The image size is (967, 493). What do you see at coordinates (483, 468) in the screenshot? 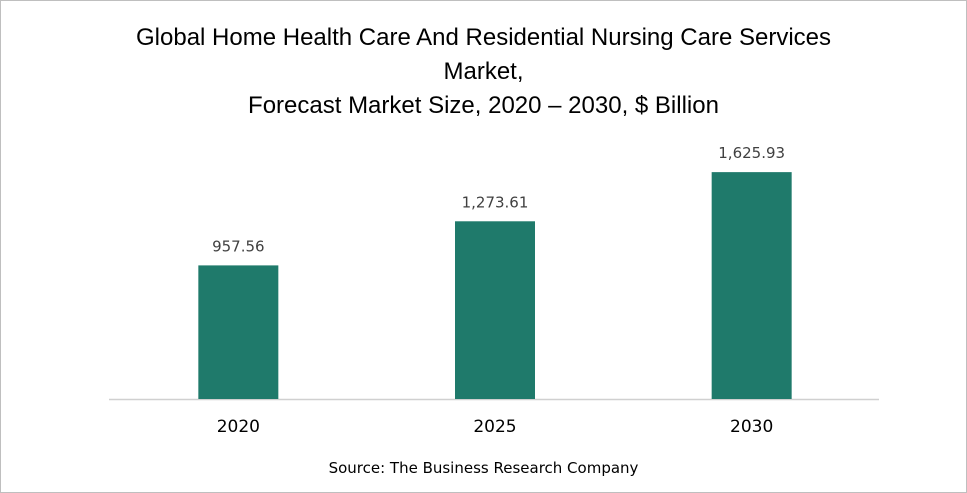
I see `source-note: Source: The Business Research Company` at bounding box center [483, 468].